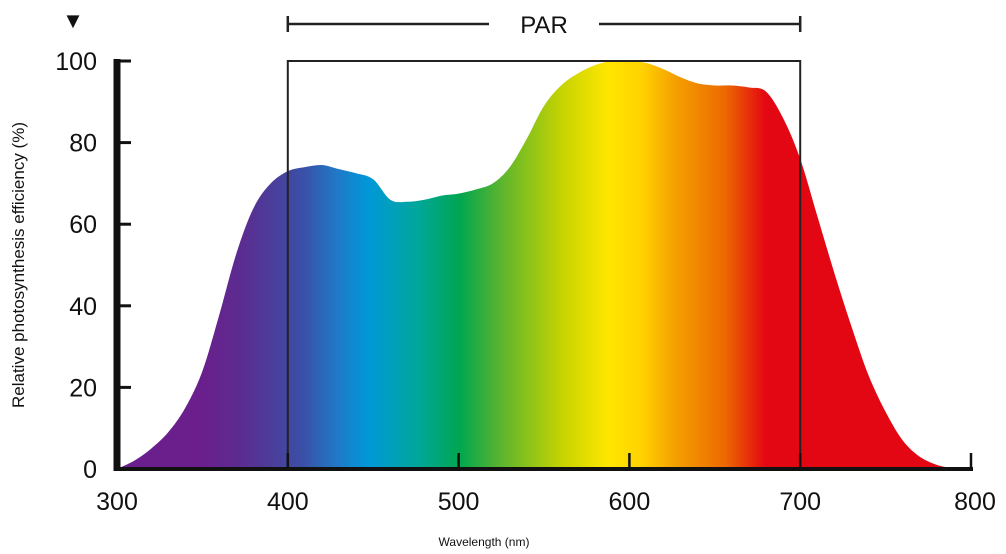 The width and height of the screenshot is (1006, 554). What do you see at coordinates (18, 265) in the screenshot?
I see `y-axis-title: Relative photosynthesis efficiency (%)` at bounding box center [18, 265].